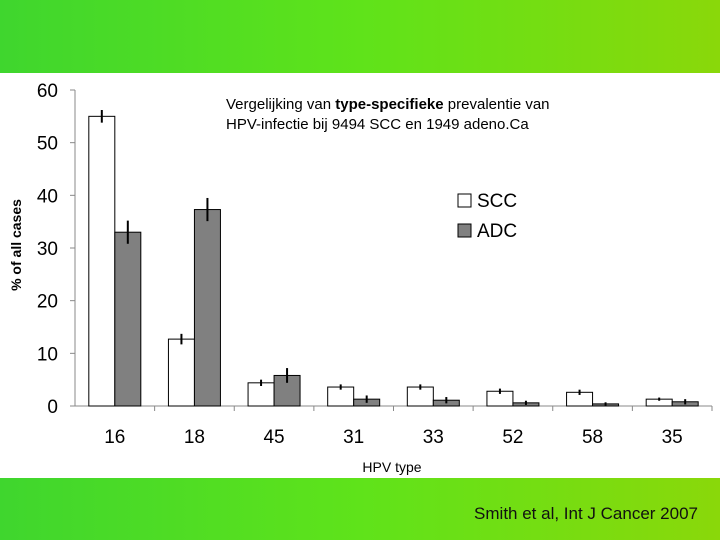 The height and width of the screenshot is (540, 720). Describe the element at coordinates (391, 467) in the screenshot. I see `x-axis-label: HPV type` at that location.